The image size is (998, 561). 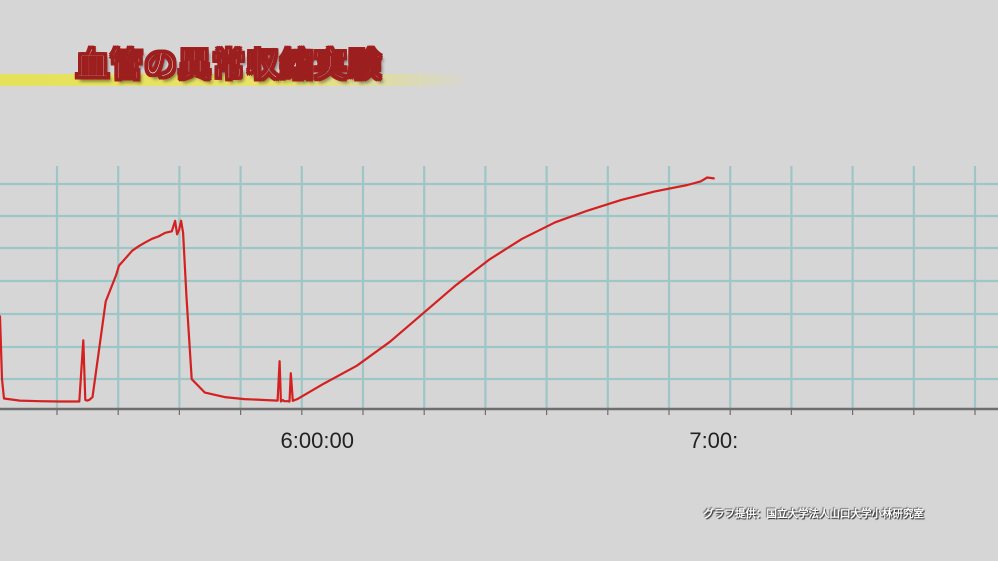 What do you see at coordinates (317, 440) in the screenshot?
I see `x-tick-label-6-00-00: 6:00:00` at bounding box center [317, 440].